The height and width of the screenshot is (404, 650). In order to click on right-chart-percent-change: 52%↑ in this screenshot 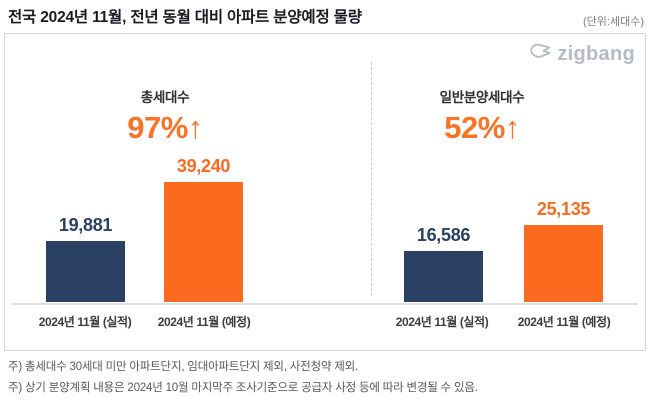, I will do `click(482, 127)`.